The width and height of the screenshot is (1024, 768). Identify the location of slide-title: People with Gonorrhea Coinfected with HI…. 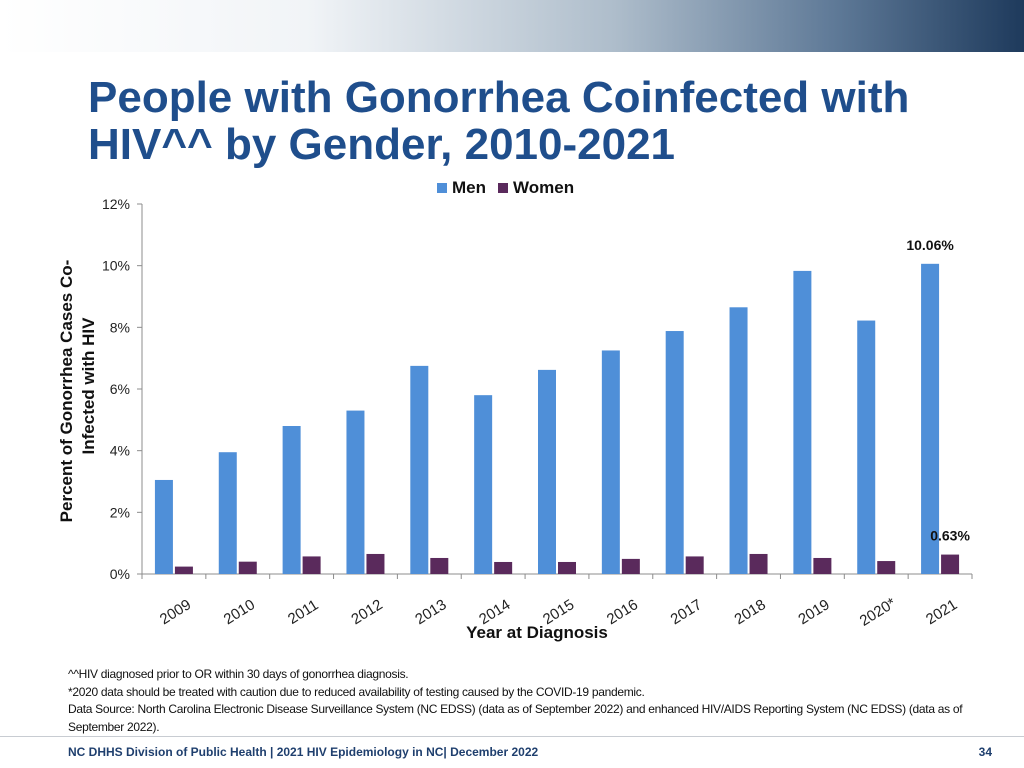
(538, 121).